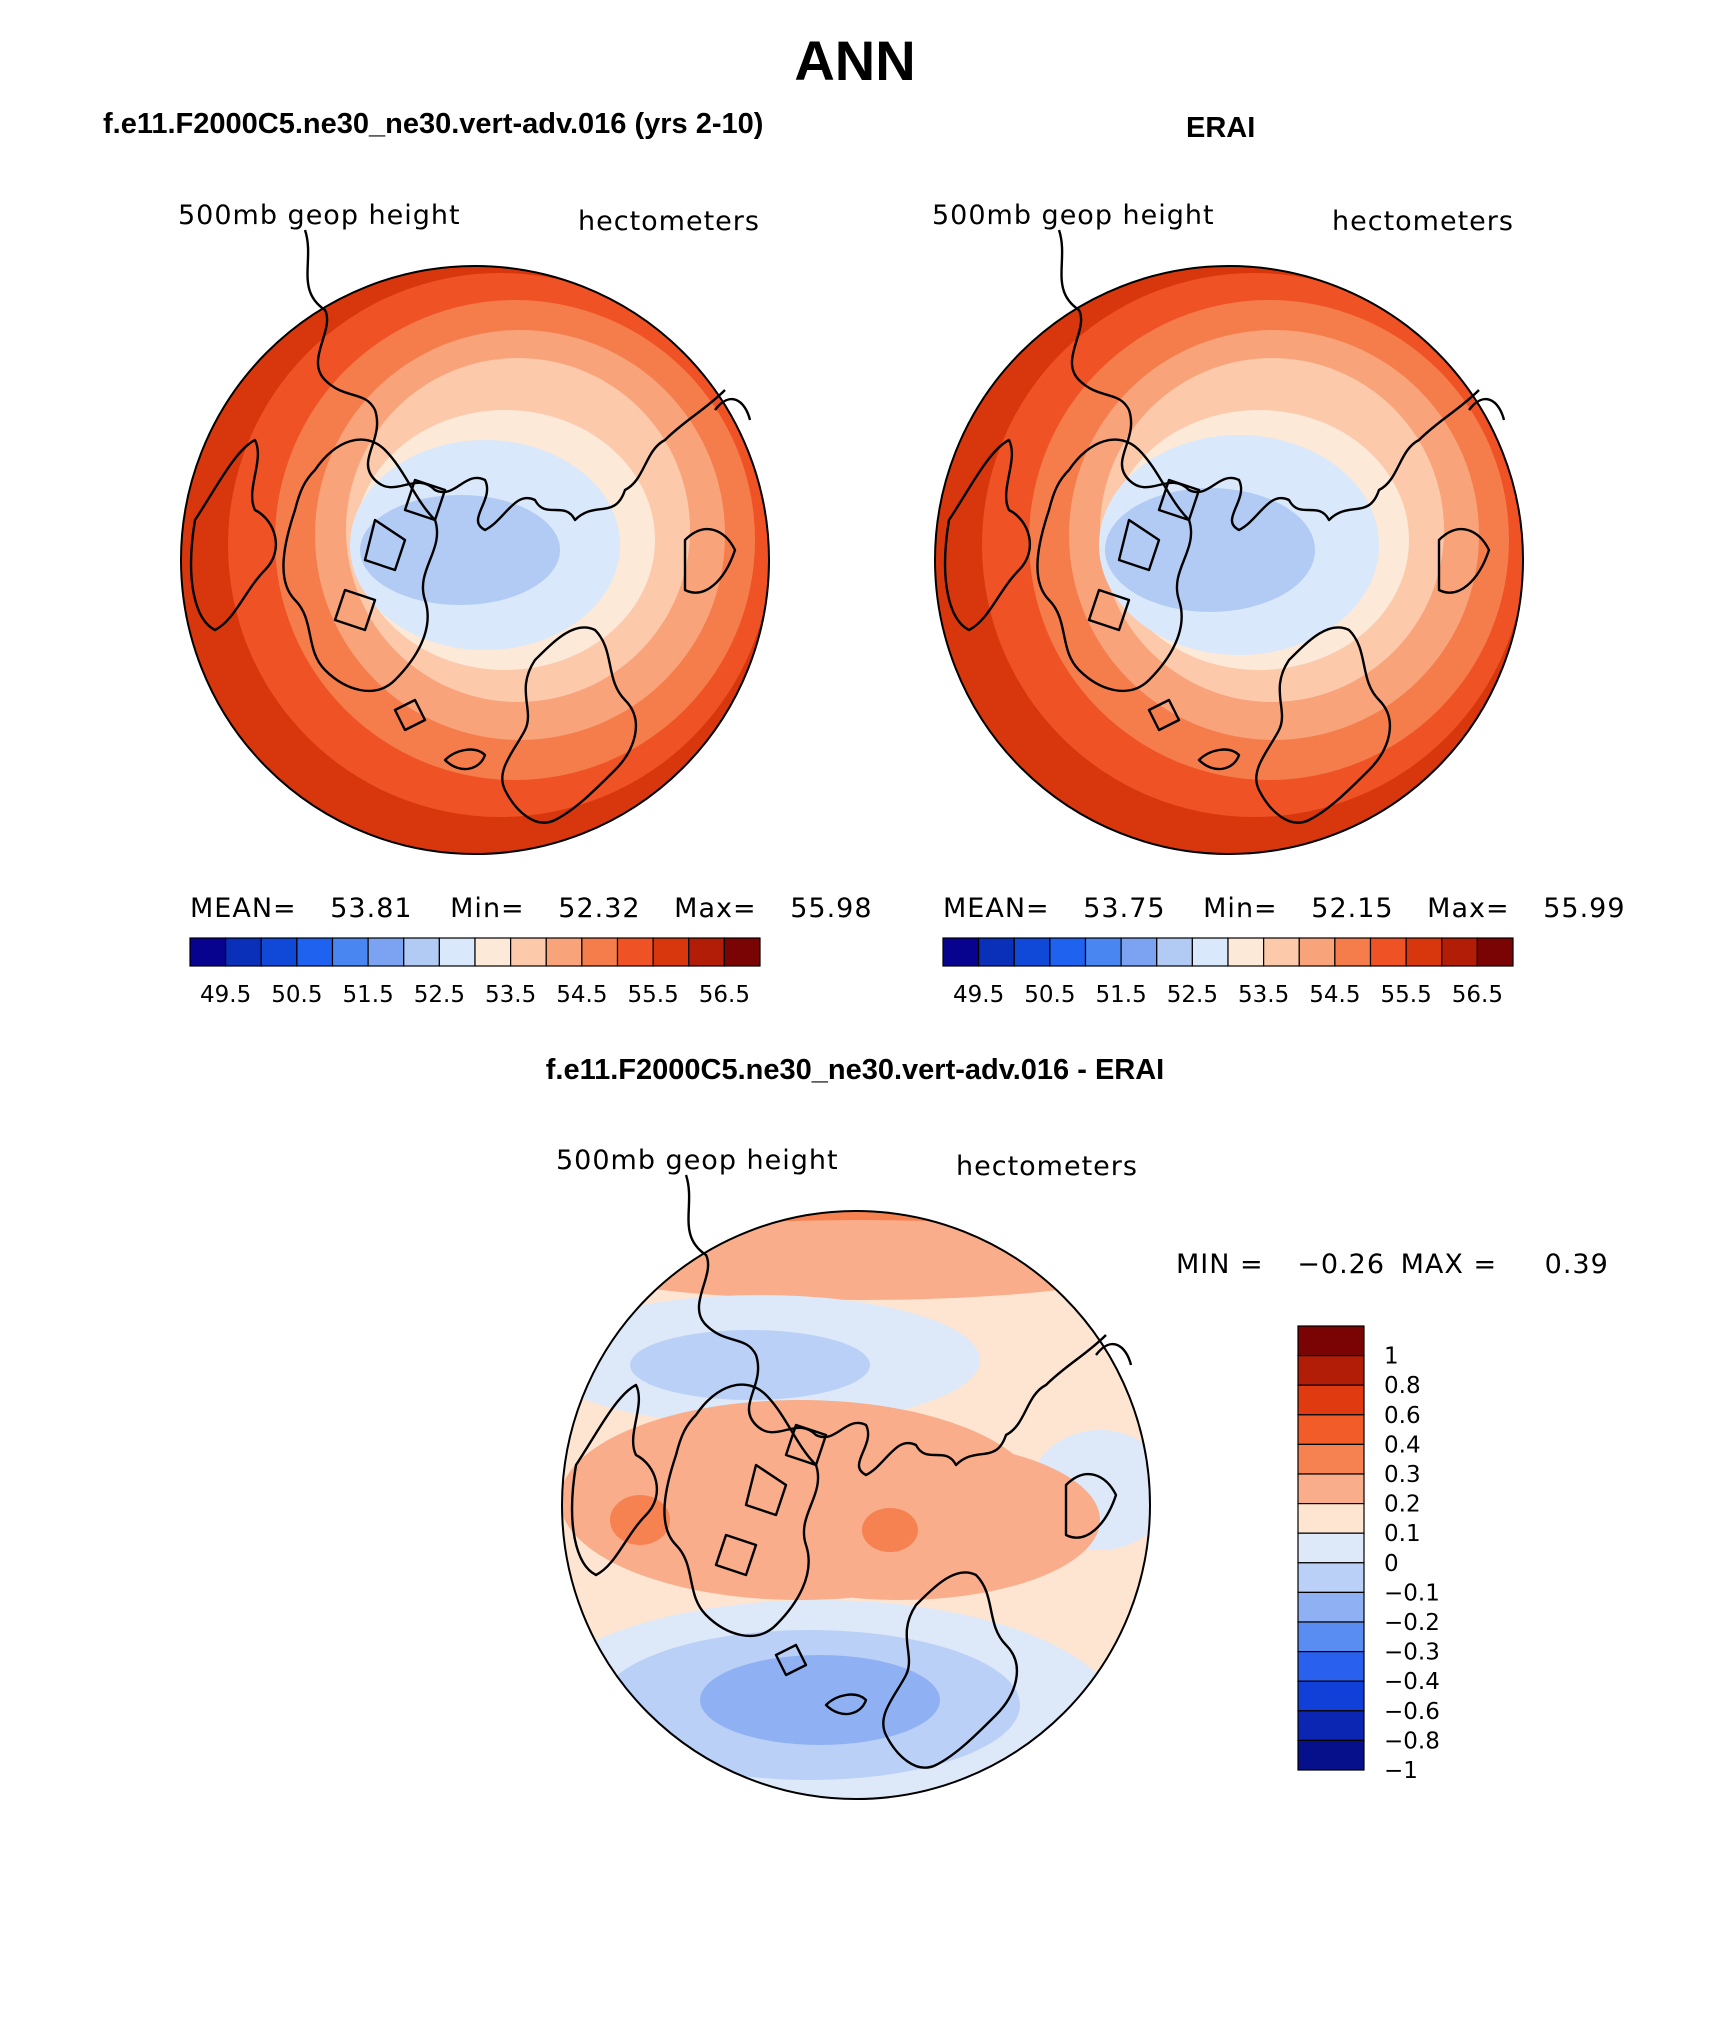  What do you see at coordinates (1284, 908) in the screenshot?
I see `panel2-stats: MEAN= 53.75 Min= 52.15 Max= 55.99` at bounding box center [1284, 908].